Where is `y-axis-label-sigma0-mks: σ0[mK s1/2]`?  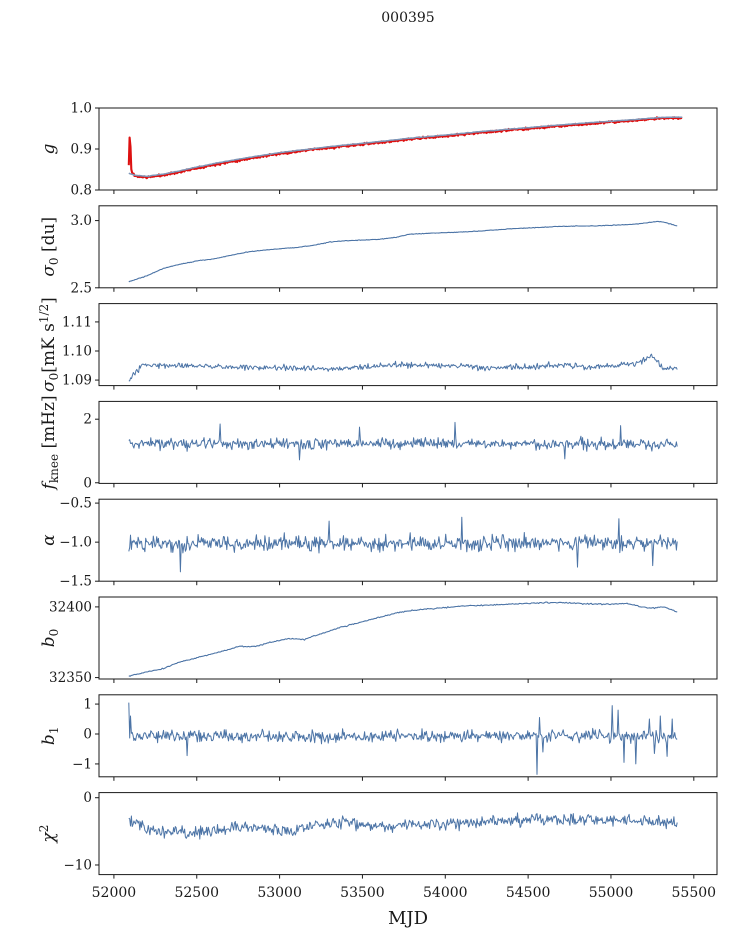
y-axis-label-sigma0-mks: σ0[mK s1/2] is located at coordinates (49, 344).